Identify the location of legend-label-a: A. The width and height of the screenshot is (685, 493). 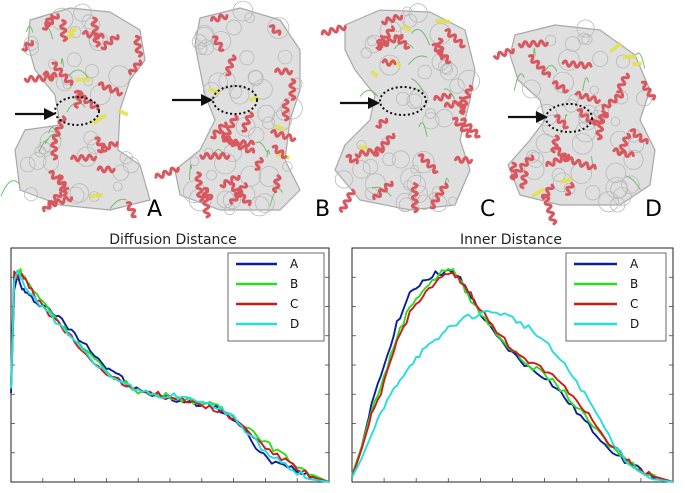
(294, 264).